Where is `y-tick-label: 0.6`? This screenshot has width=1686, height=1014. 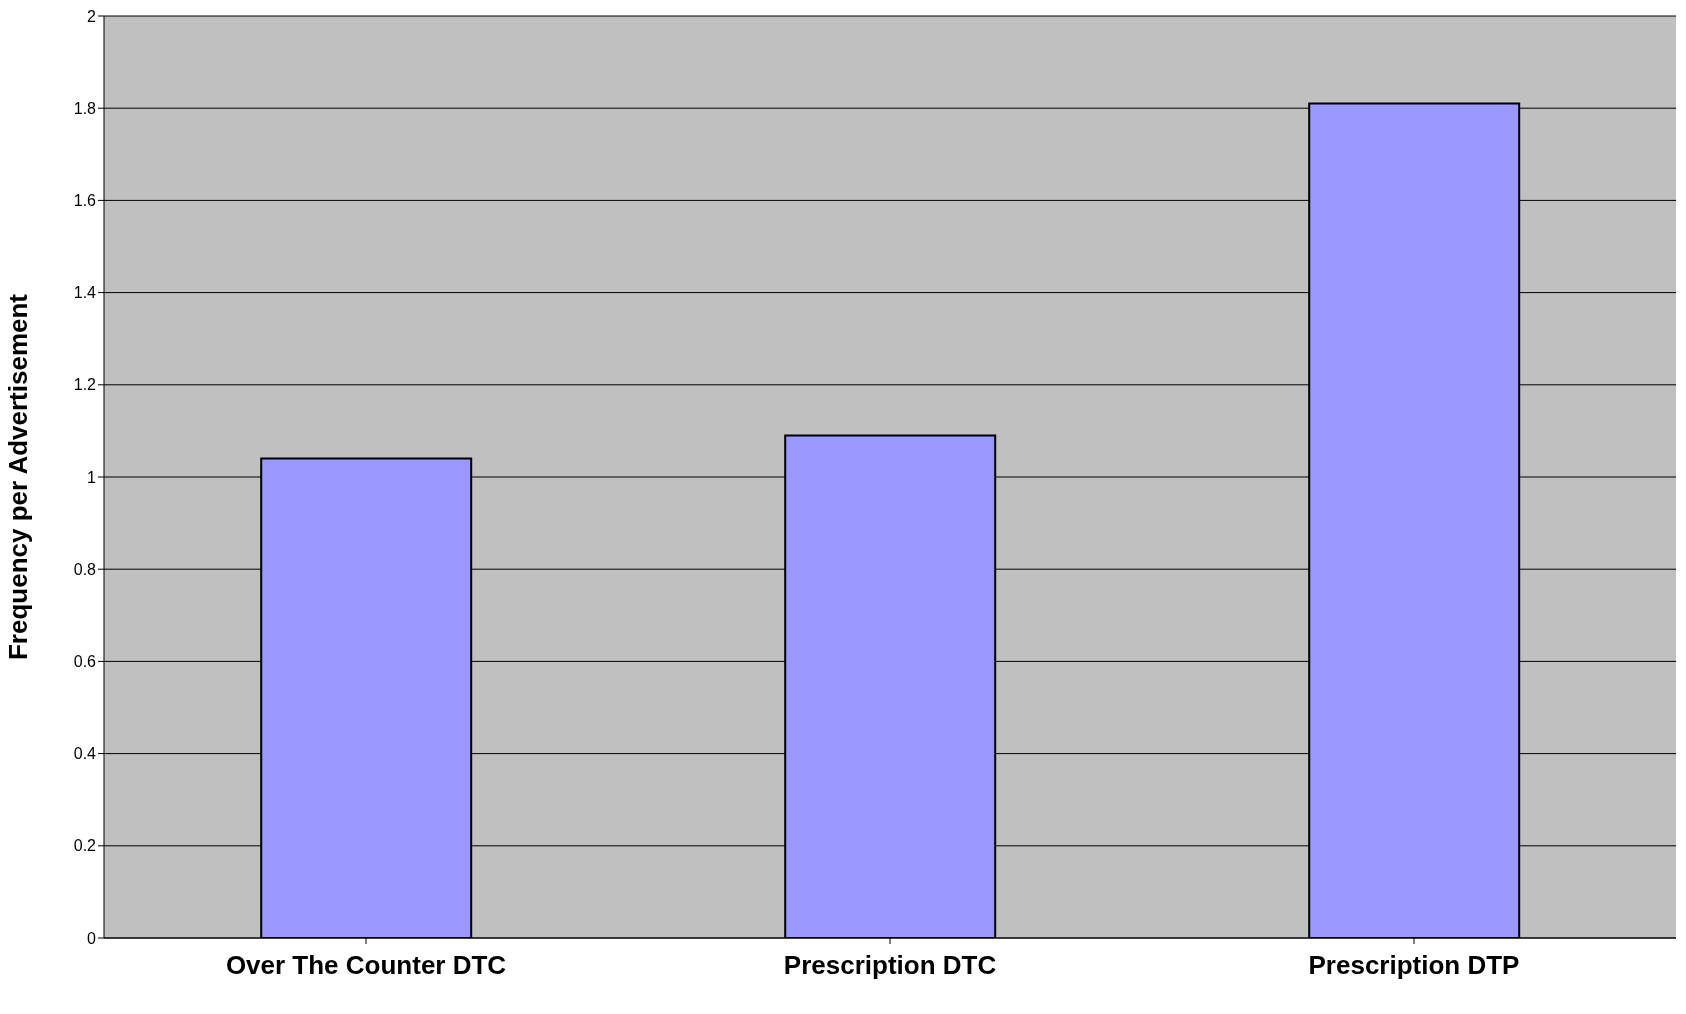 y-tick-label: 0.6 is located at coordinates (85, 662).